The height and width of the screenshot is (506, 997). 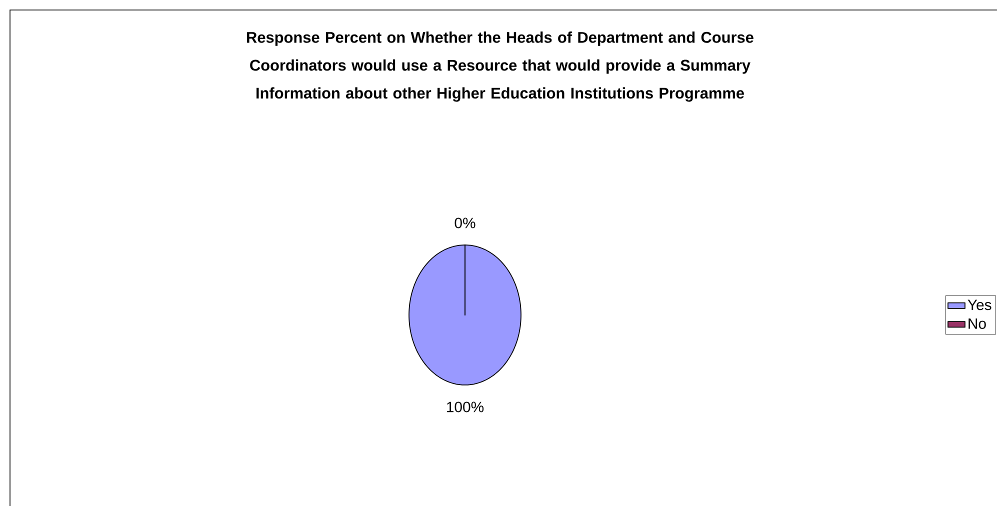 What do you see at coordinates (977, 323) in the screenshot?
I see `legend-label: No` at bounding box center [977, 323].